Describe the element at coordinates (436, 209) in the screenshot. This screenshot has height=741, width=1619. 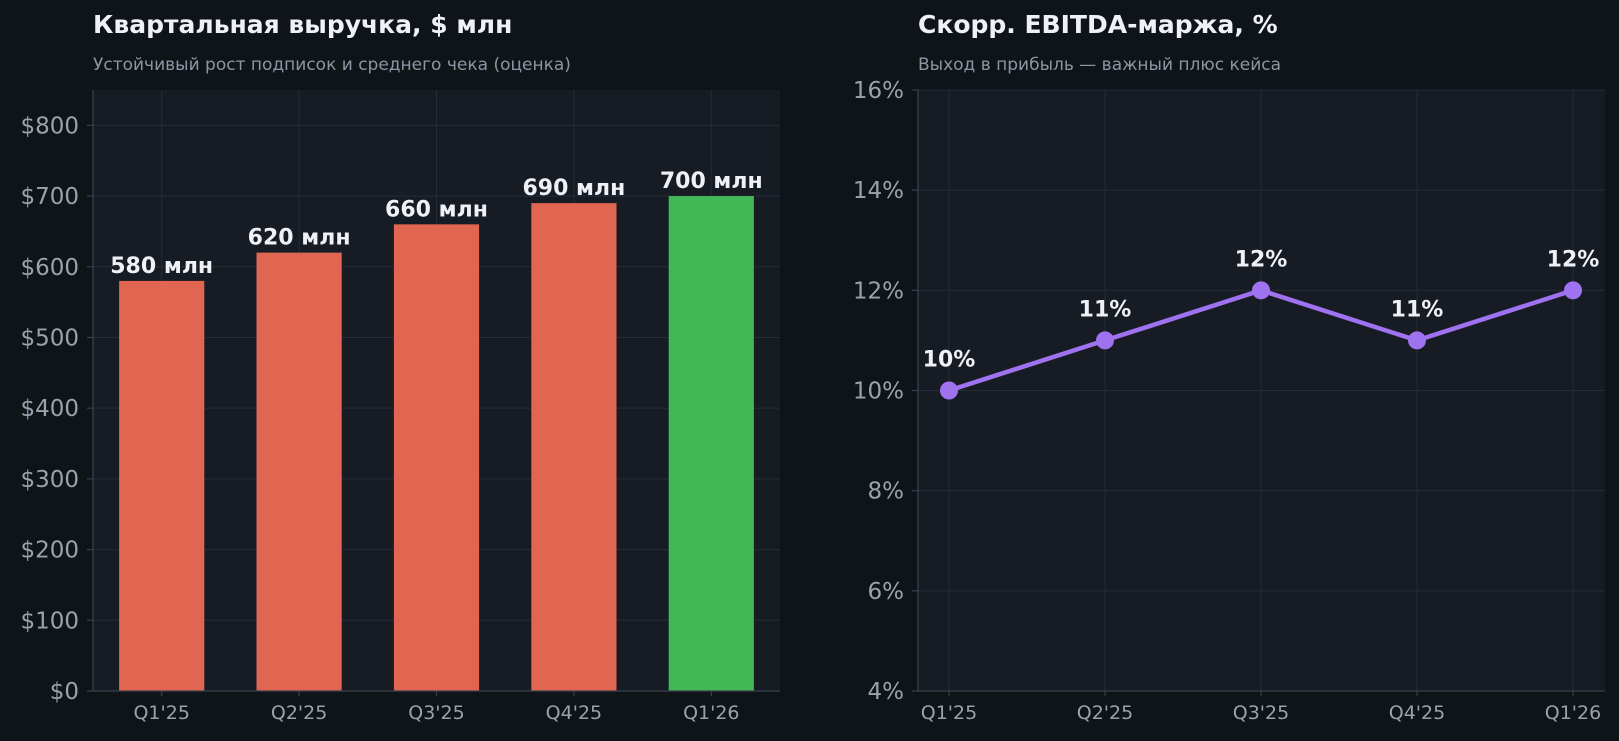
I see `bar-data-label: 660 млн` at that location.